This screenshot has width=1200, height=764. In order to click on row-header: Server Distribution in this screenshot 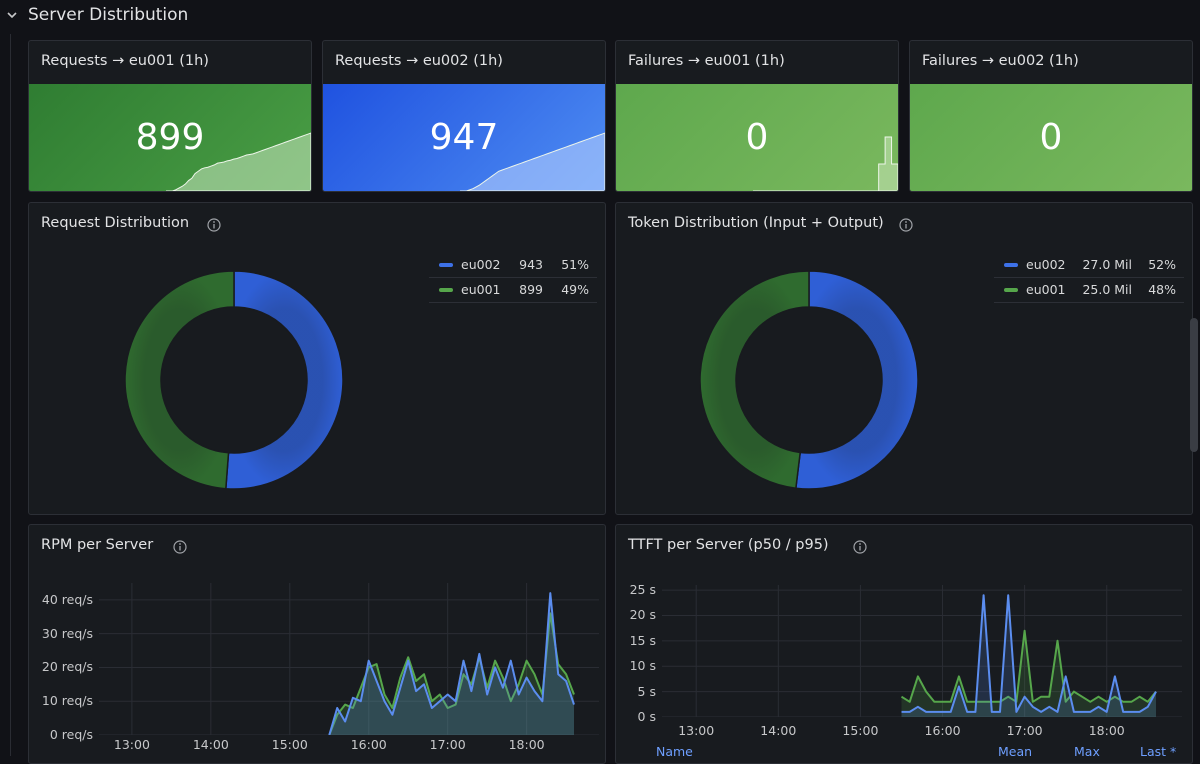, I will do `click(600, 17)`.